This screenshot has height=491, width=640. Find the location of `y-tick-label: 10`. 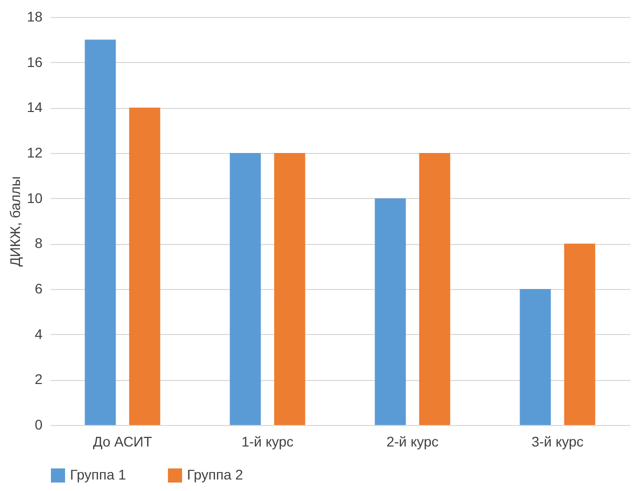

y-tick-label: 10 is located at coordinates (34, 198).